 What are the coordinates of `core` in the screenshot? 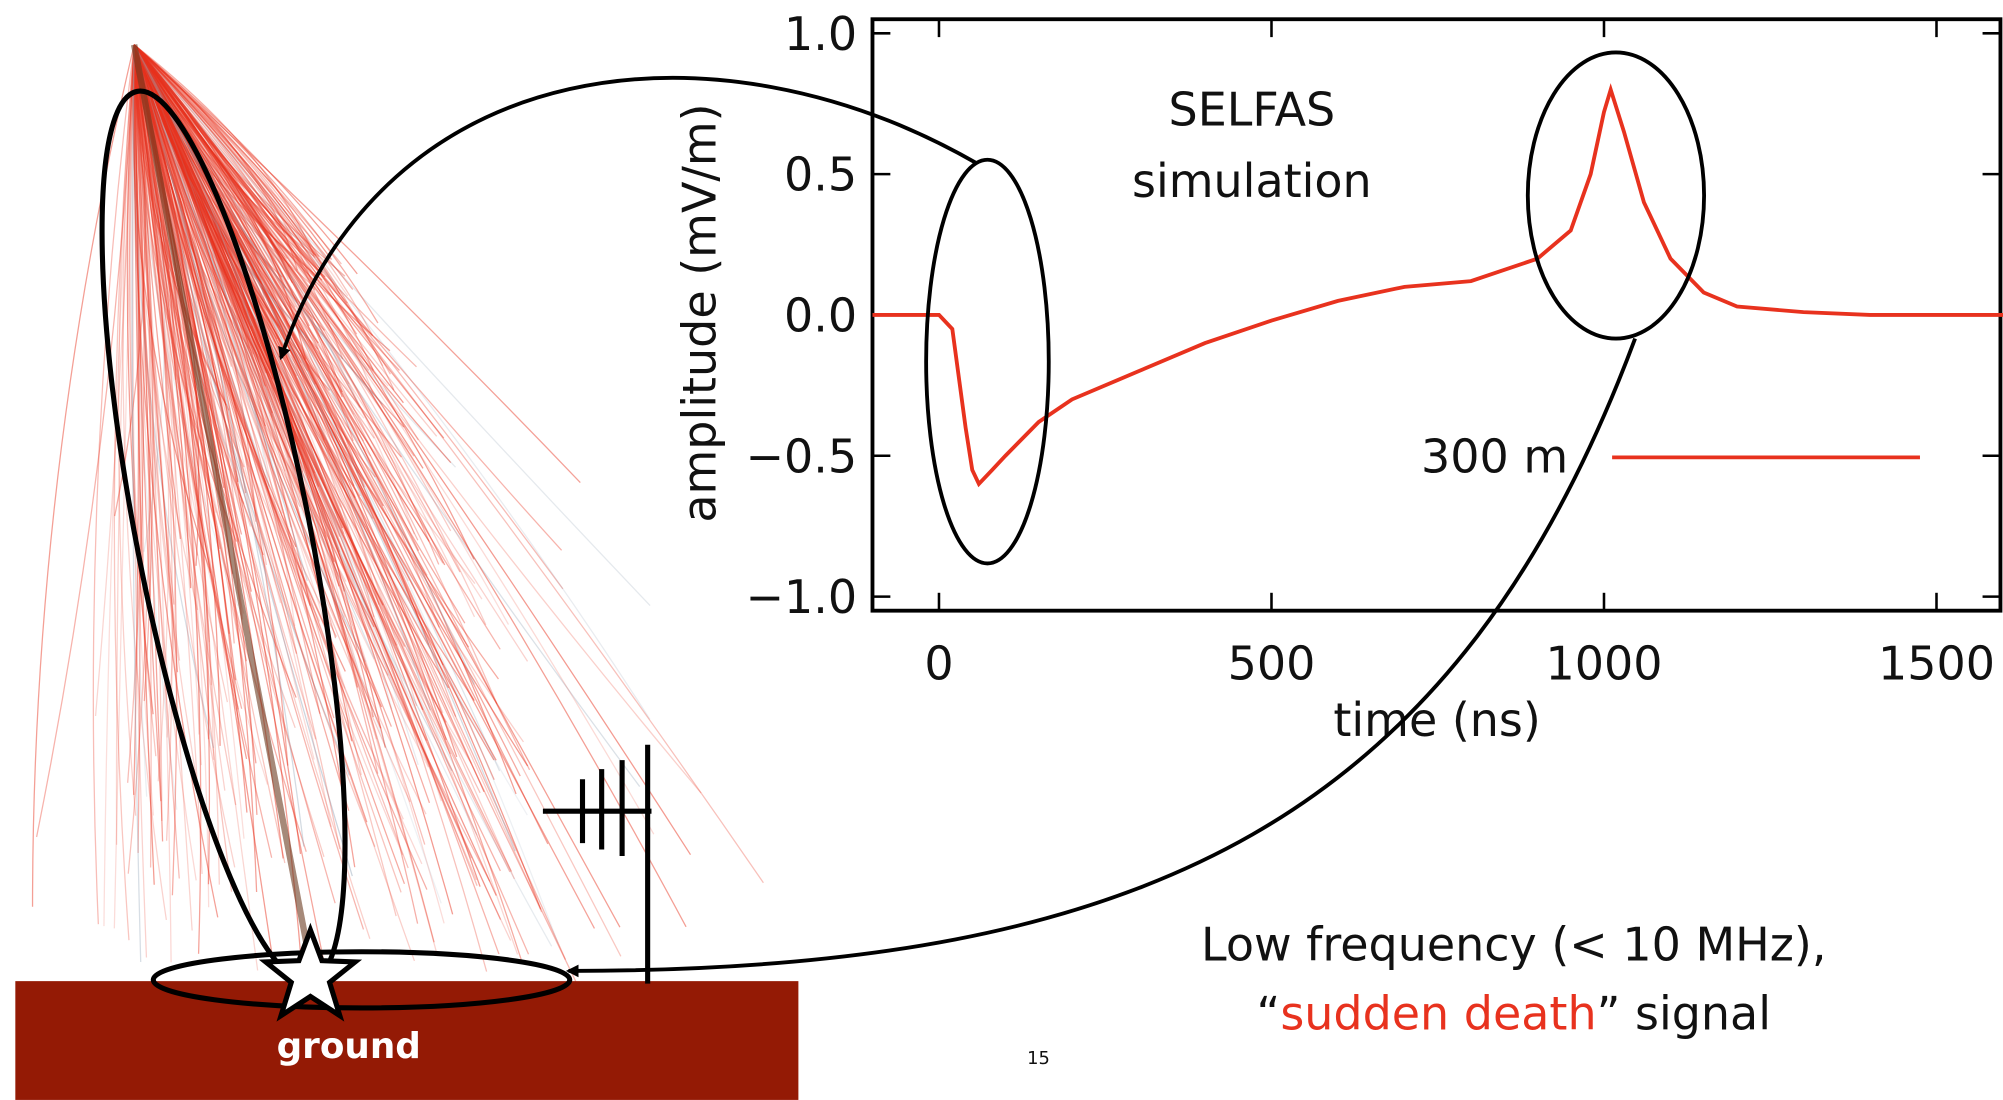 It's located at (223, 511).